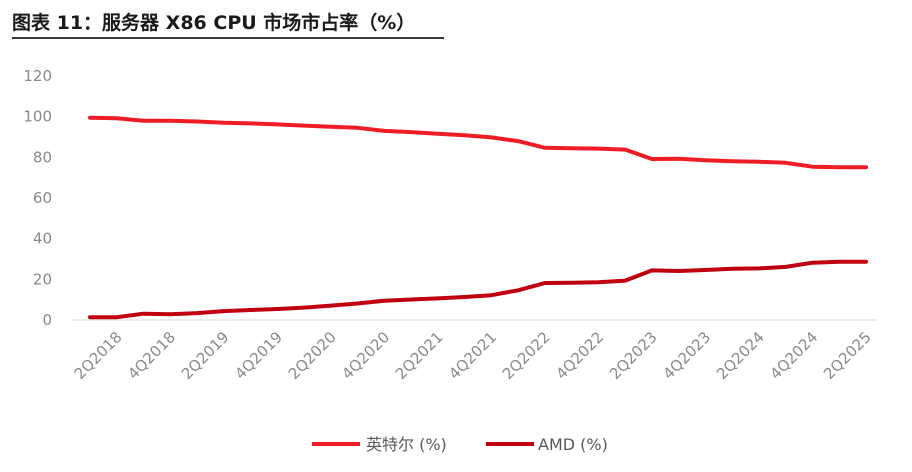 Image resolution: width=912 pixels, height=472 pixels. I want to click on x-tick-label: 4Q2020, so click(365, 355).